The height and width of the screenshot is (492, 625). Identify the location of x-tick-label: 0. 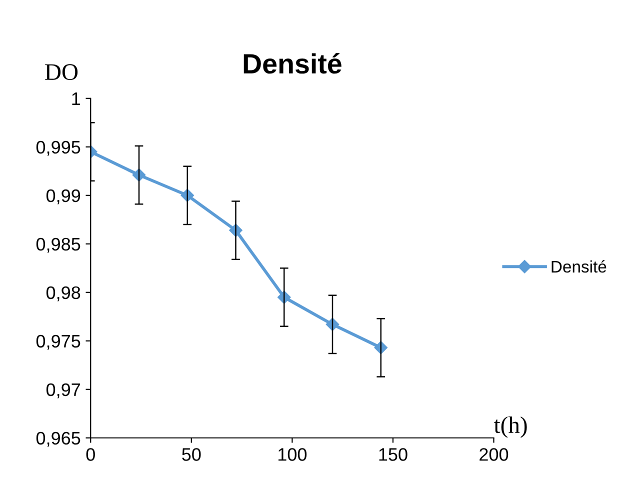
(90, 454).